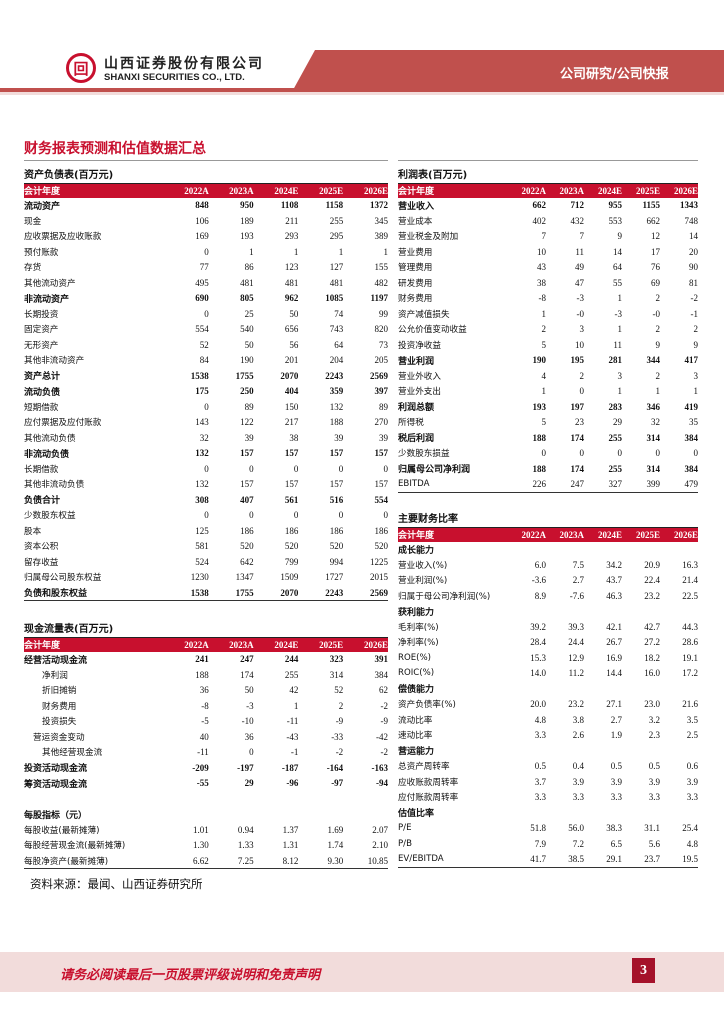 The width and height of the screenshot is (724, 1024). I want to click on row-label: 公允价值变动收益, so click(432, 330).